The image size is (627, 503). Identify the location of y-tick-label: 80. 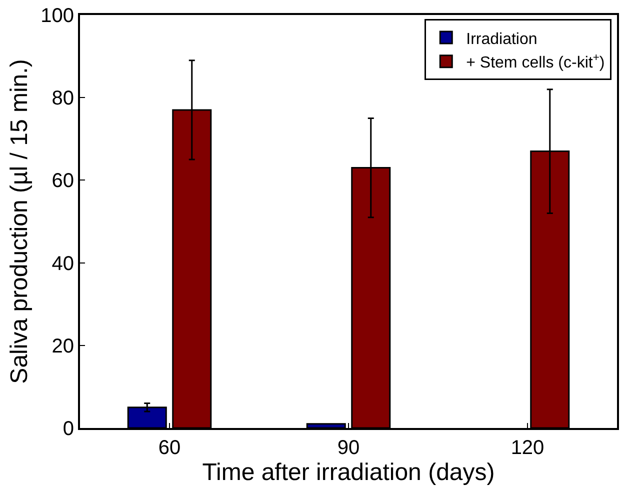
(63, 99).